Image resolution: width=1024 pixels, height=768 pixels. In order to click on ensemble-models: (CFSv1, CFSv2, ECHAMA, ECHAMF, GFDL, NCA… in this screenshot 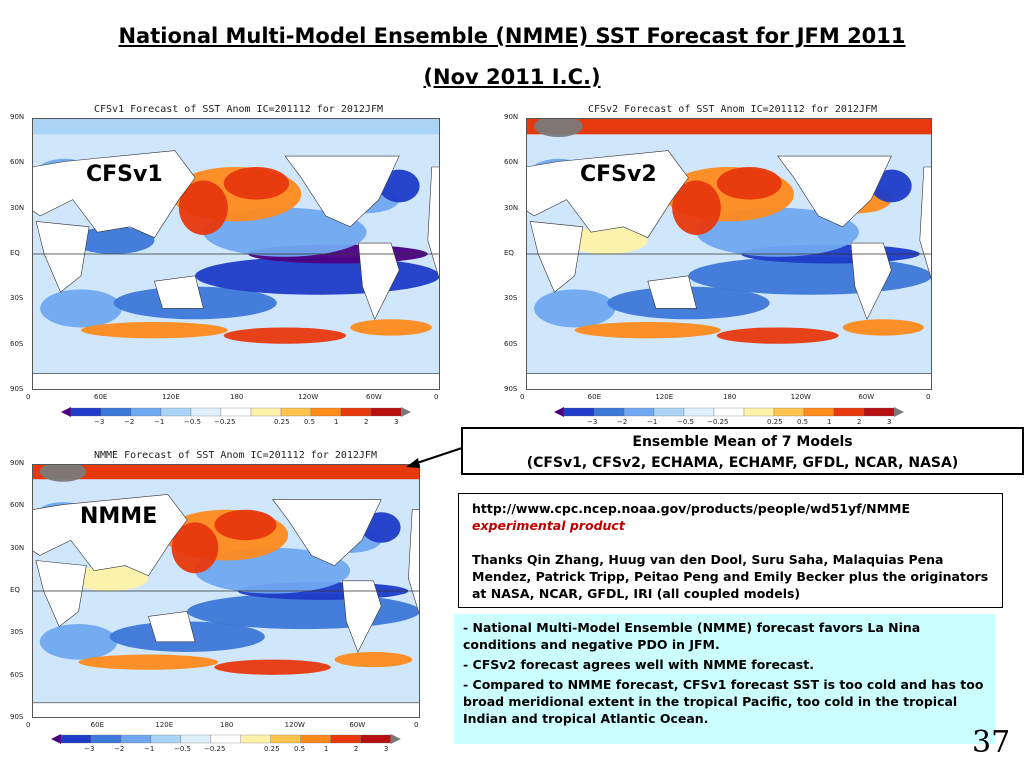, I will do `click(742, 463)`.